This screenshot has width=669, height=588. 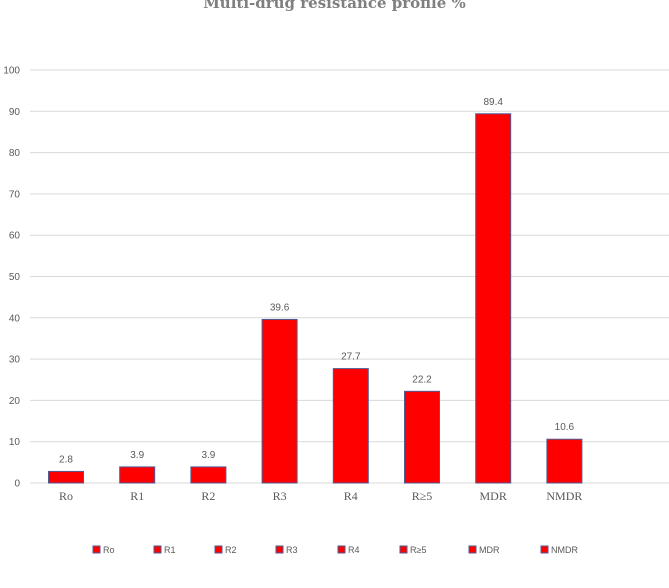 I want to click on x-tick-label: R2, so click(x=208, y=496).